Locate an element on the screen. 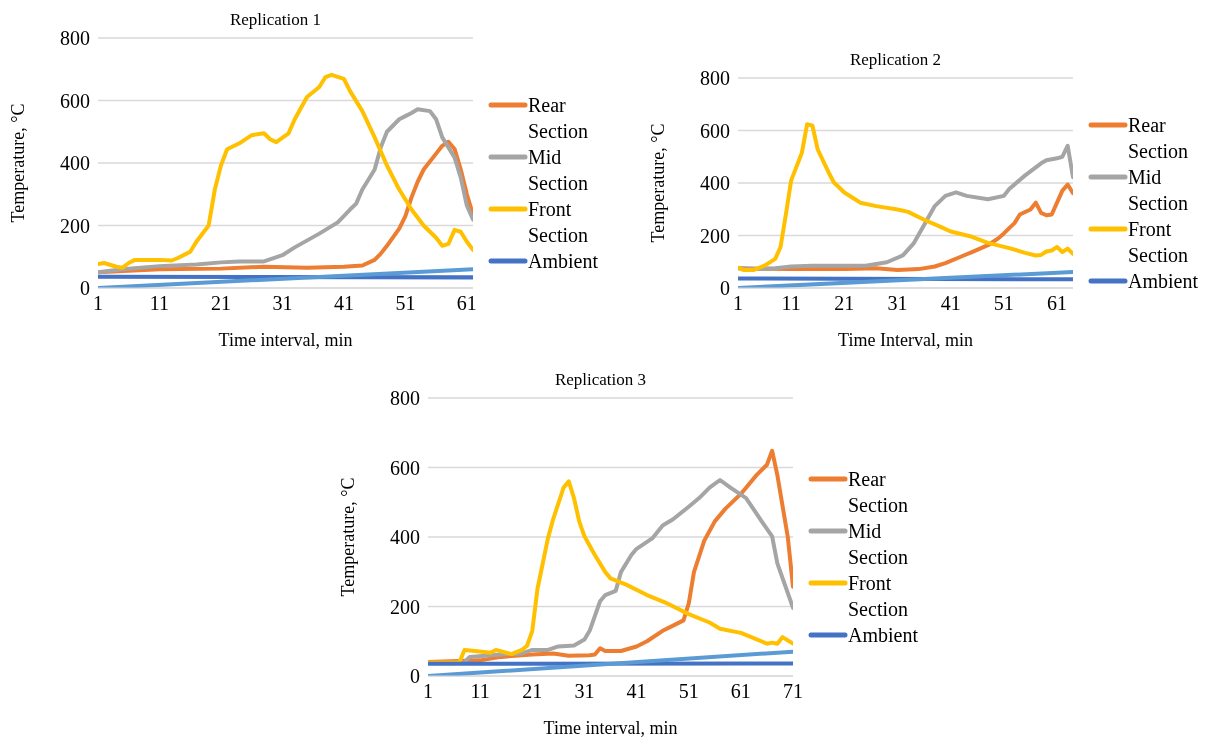 This screenshot has width=1207, height=740. chart-title: Replication 1 is located at coordinates (275, 19).